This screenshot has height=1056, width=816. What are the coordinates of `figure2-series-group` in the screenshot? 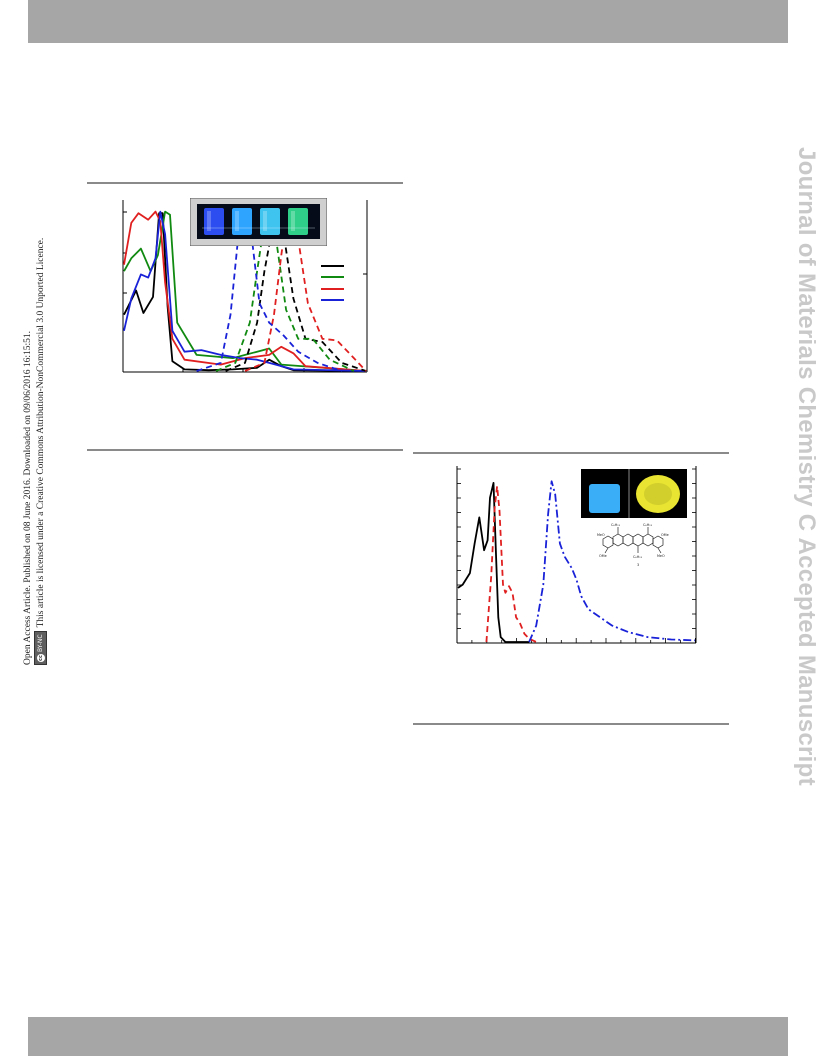 It's located at (576, 561).